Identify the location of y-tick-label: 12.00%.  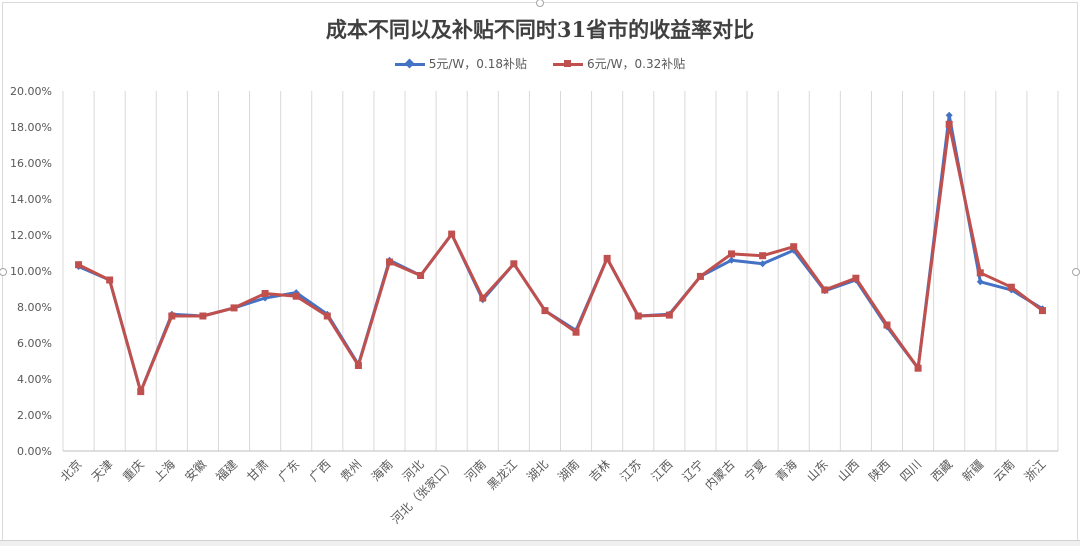
(31, 235).